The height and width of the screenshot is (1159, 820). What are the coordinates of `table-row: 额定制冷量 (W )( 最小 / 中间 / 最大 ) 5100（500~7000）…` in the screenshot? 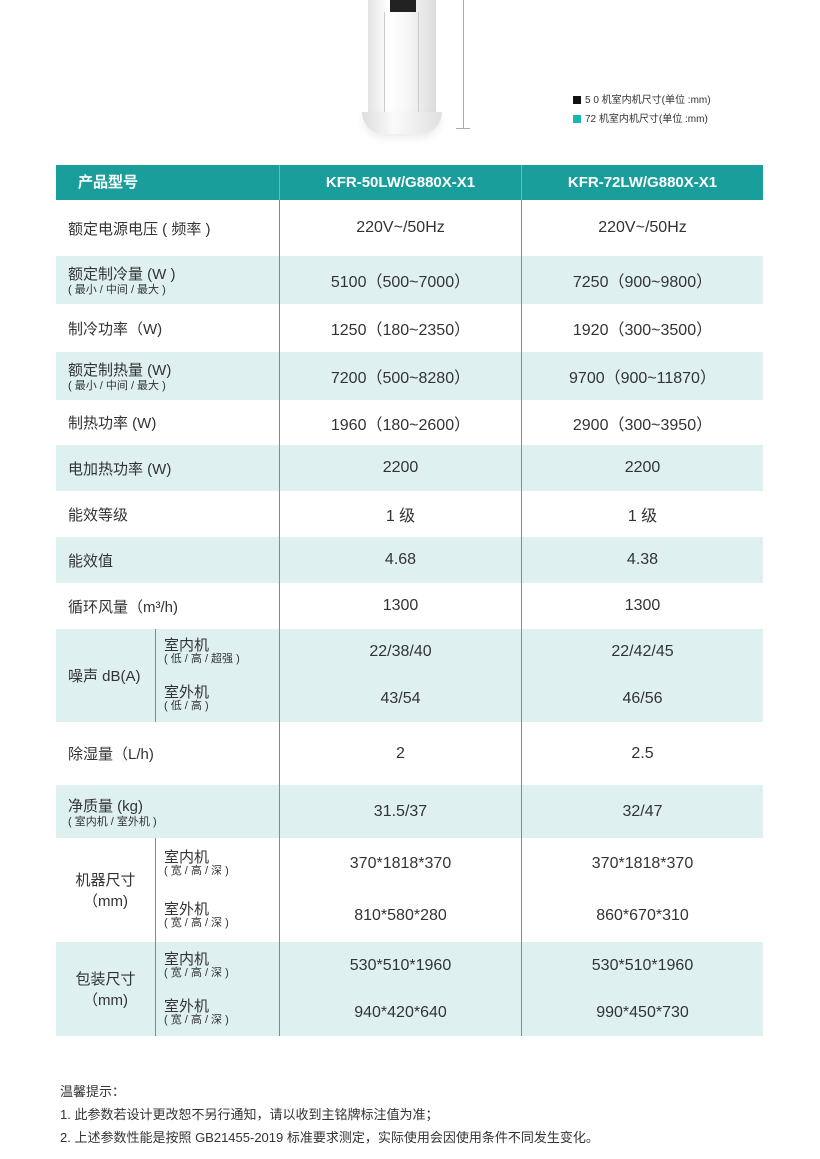 It's located at (409, 280).